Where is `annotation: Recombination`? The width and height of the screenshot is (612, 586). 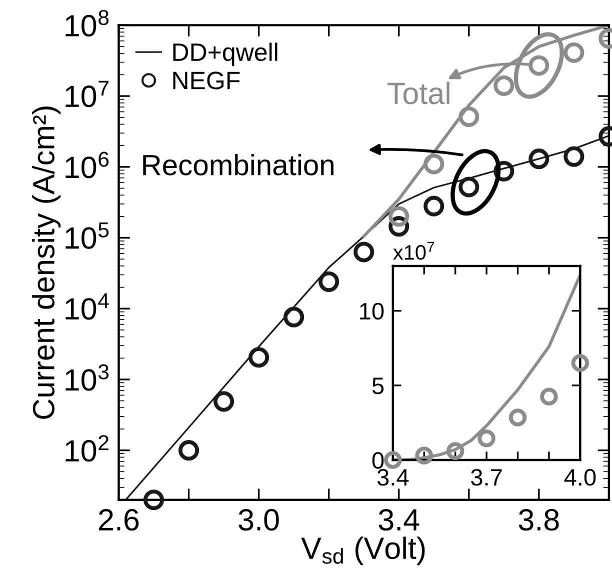 annotation: Recombination is located at coordinates (238, 165).